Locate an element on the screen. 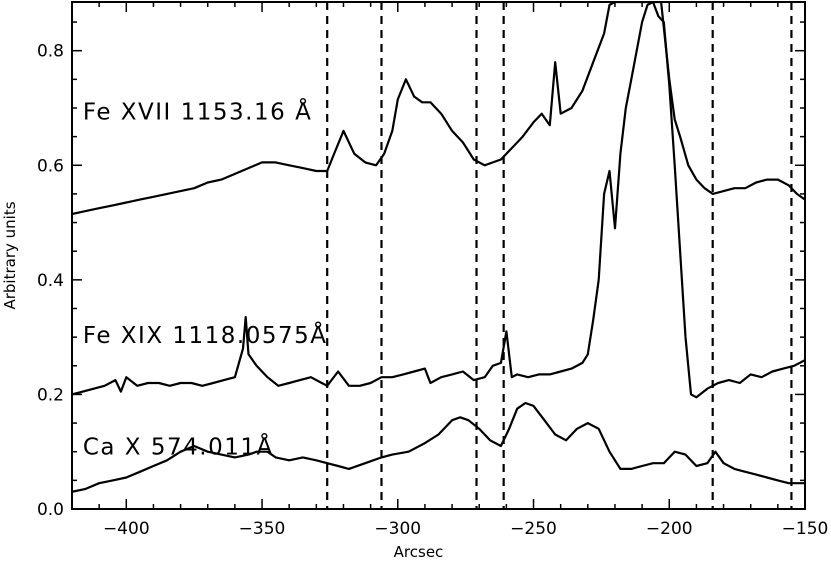  series-label-3: Ca X 574.011Å is located at coordinates (178, 447).